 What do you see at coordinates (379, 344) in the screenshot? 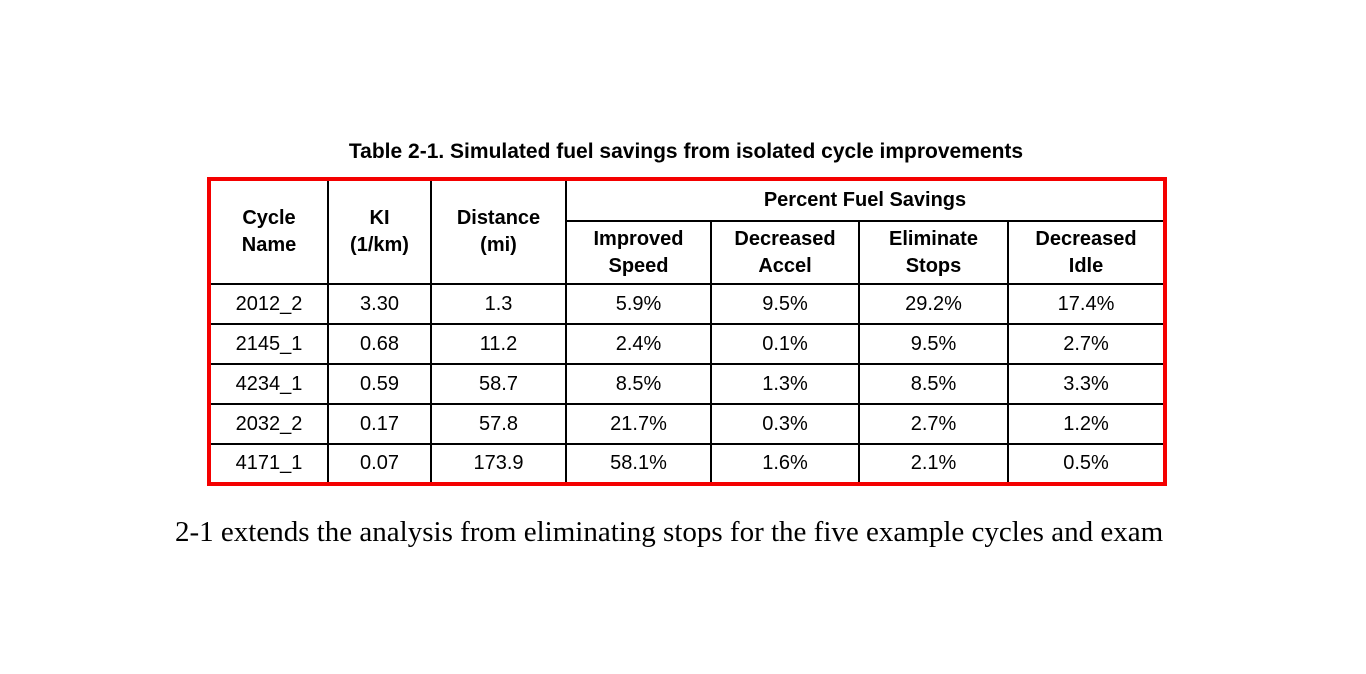
I see `cell-ki: 0.68` at bounding box center [379, 344].